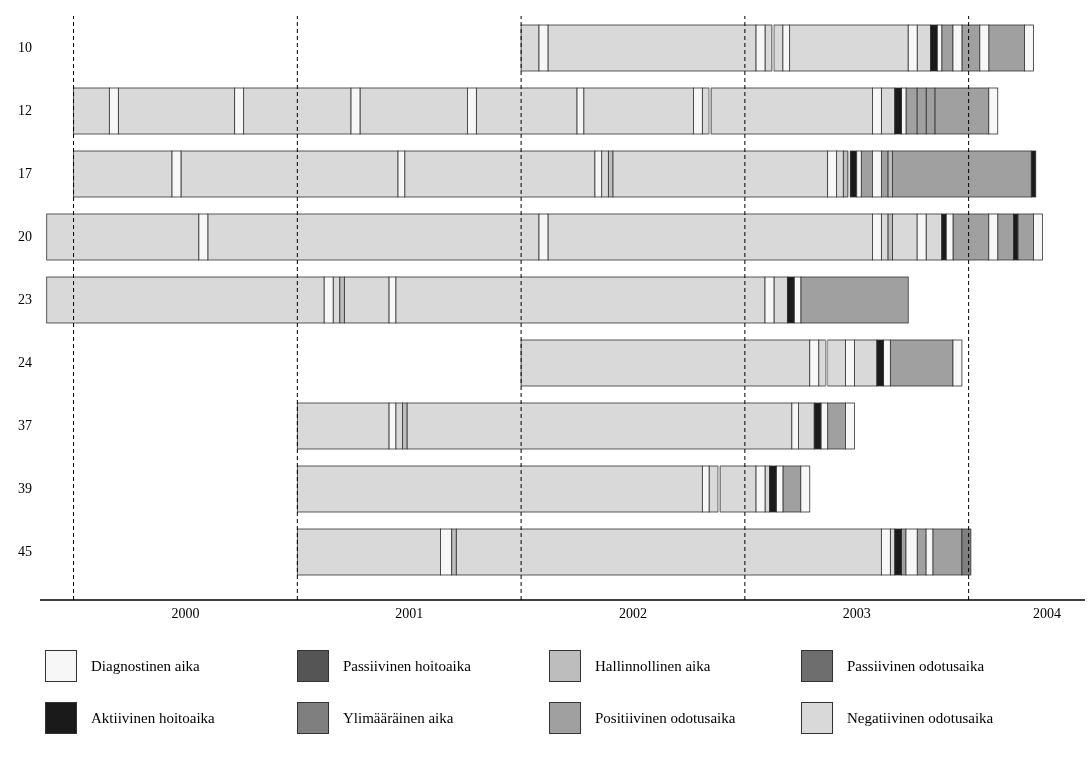 The height and width of the screenshot is (758, 1087). I want to click on legend-label: Aktiivinen hoitoaika, so click(153, 718).